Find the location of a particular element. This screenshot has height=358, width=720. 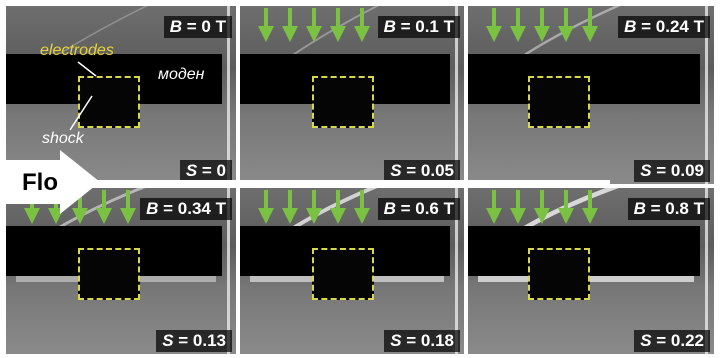

interaction-parameter-label: S = 0 is located at coordinates (205, 171).